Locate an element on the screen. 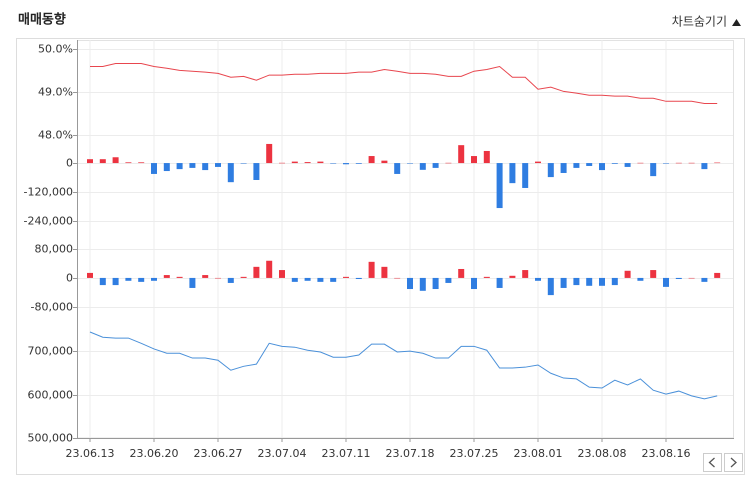 This screenshot has width=753, height=489. y-tick-label: 600,000 is located at coordinates (51, 395).